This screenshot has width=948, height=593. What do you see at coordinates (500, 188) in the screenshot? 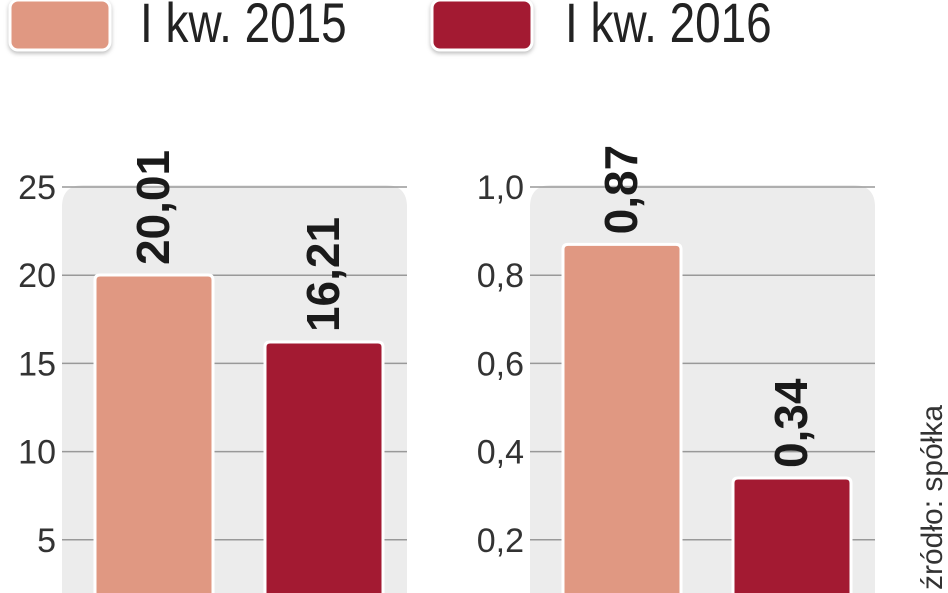
I see `y-tick-label: 1,0` at bounding box center [500, 188].